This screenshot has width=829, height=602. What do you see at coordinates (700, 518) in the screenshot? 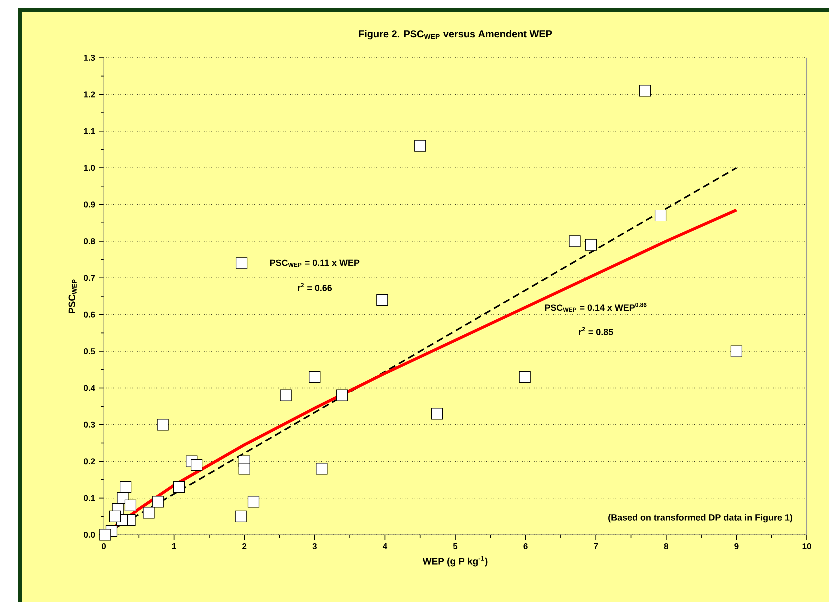
I see `annotation: (Based on transformed DP data in Figure 1)` at bounding box center [700, 518].